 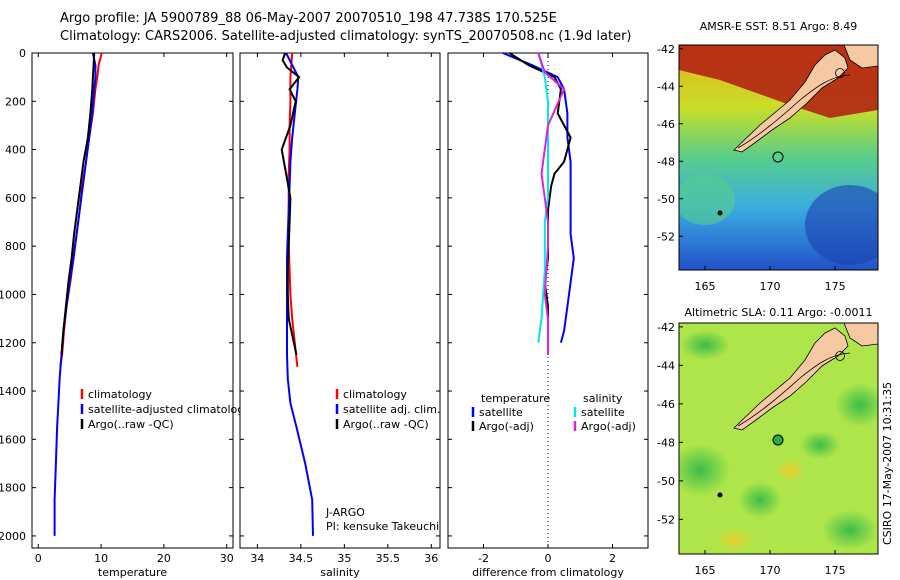 What do you see at coordinates (860, 335) in the screenshot?
I see `sla-land-north-island` at bounding box center [860, 335].